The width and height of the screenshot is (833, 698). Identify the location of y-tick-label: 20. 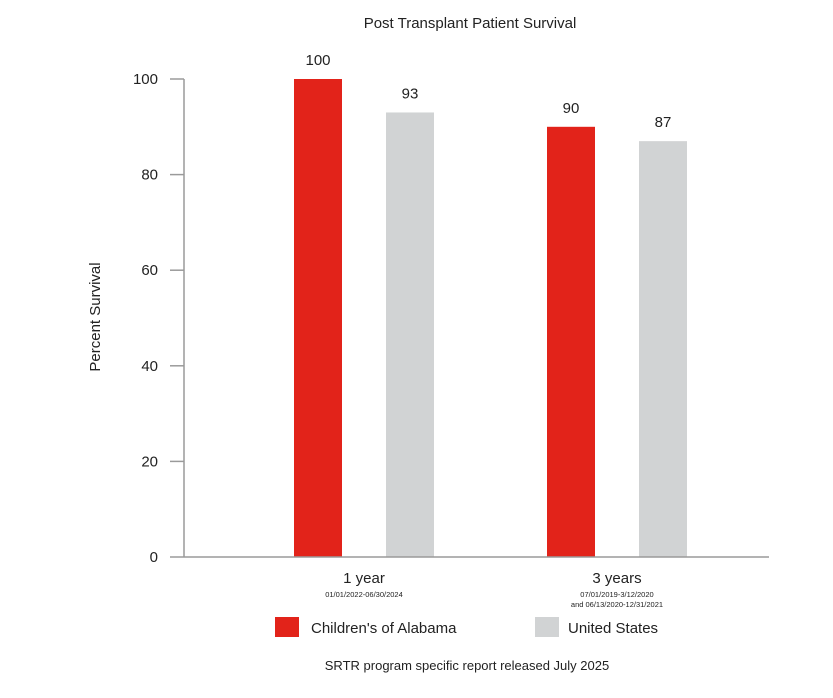
(149, 461).